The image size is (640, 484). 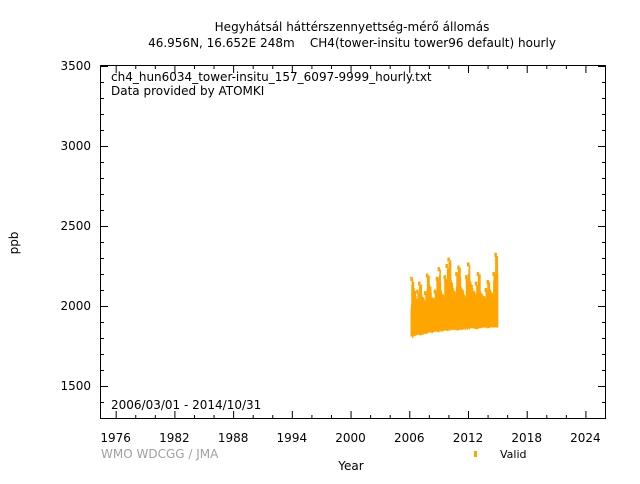 I want to click on x-tick-label: 1976, so click(x=115, y=438).